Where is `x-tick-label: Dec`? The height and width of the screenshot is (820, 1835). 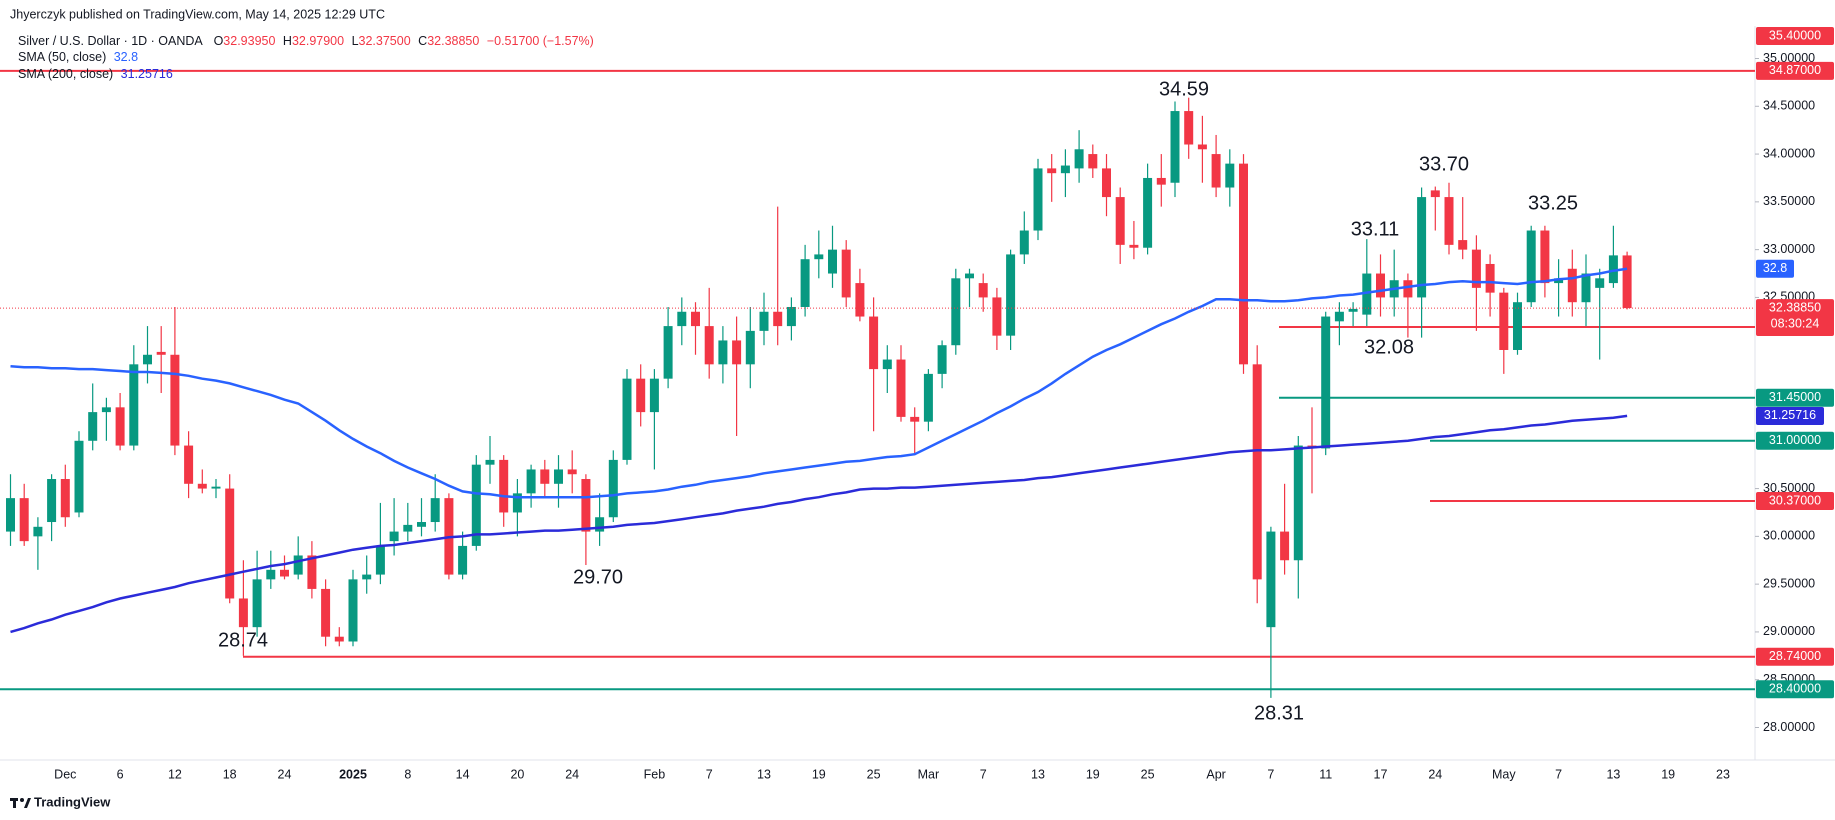 x-tick-label: Dec is located at coordinates (65, 774).